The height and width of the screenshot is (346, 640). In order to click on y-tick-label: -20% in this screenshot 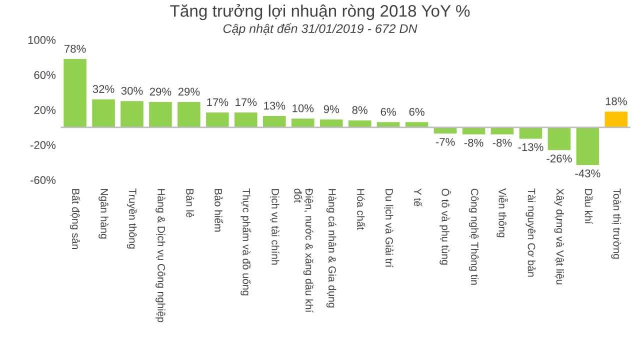, I will do `click(43, 145)`.